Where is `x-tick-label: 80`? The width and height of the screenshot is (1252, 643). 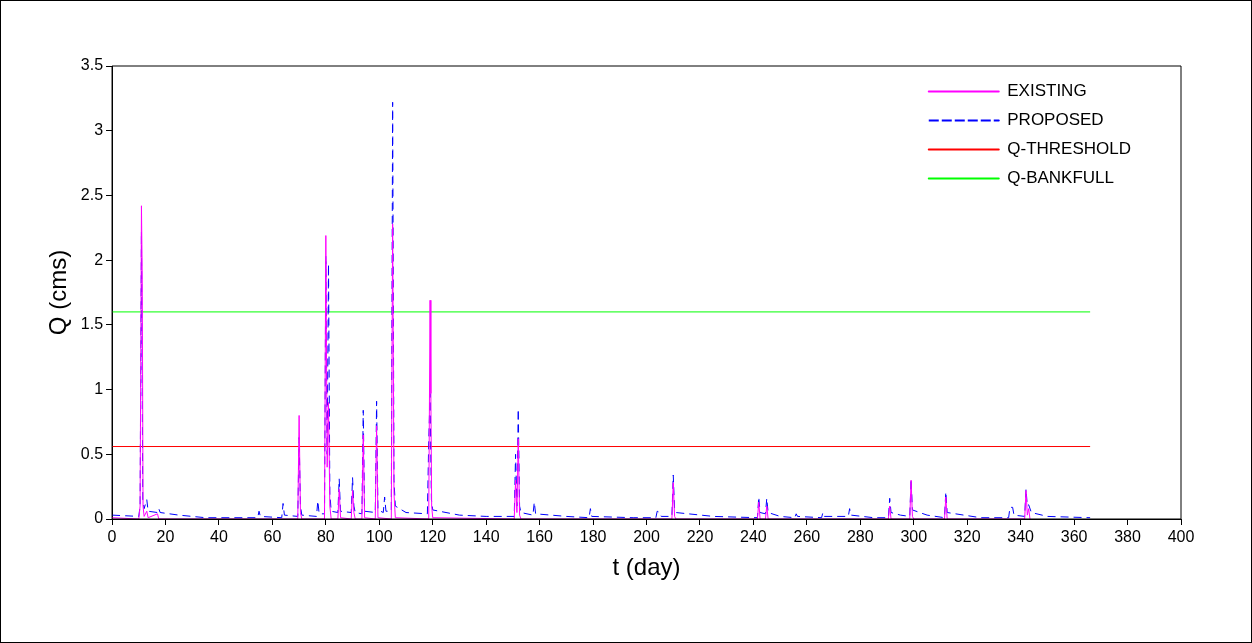
x-tick-label: 80 is located at coordinates (325, 537).